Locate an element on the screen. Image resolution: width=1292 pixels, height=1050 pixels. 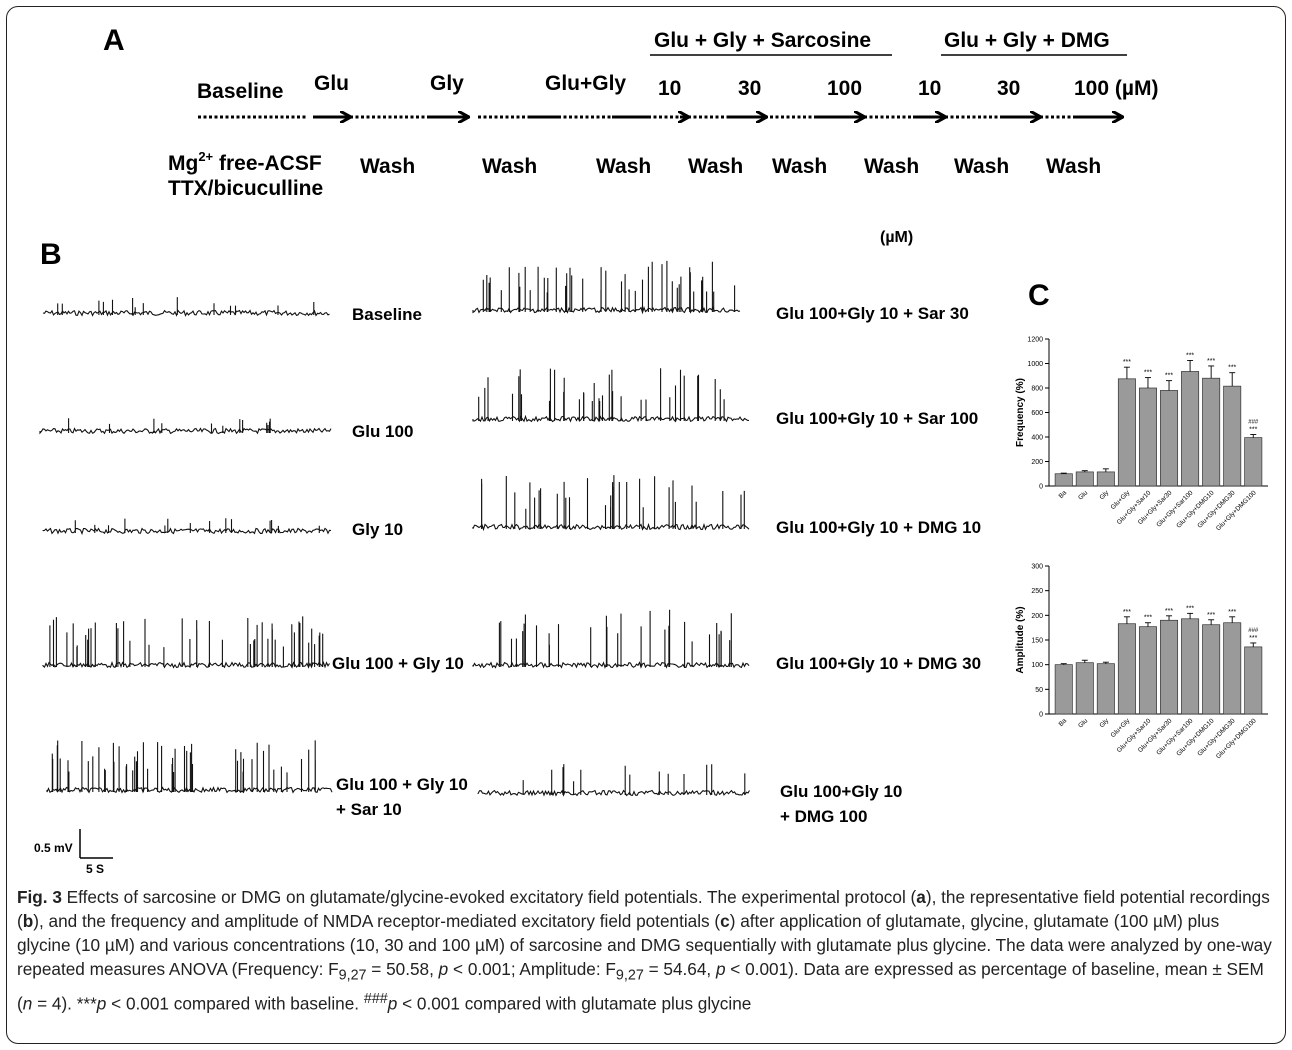
caption-p-1: p is located at coordinates (443, 969).